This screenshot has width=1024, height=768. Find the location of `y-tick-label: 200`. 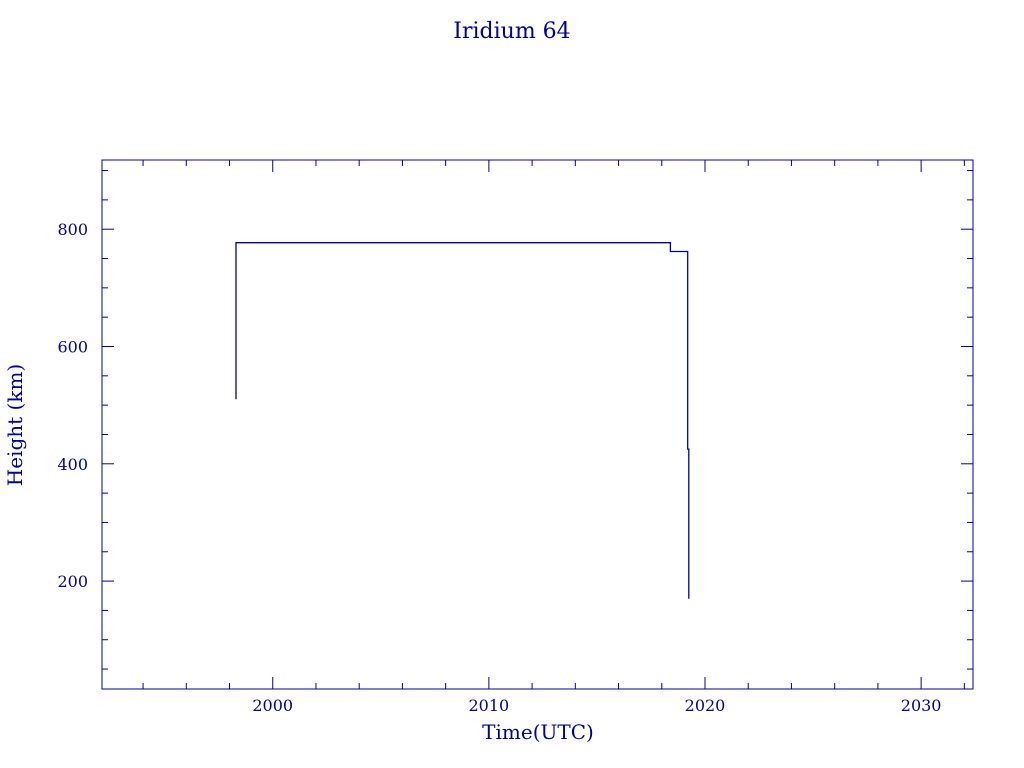

y-tick-label: 200 is located at coordinates (72, 581).